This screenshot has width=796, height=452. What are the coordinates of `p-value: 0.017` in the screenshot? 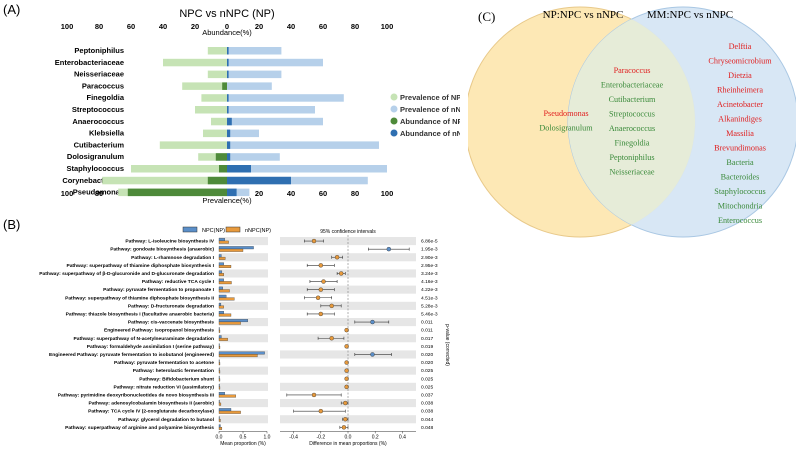 It's located at (427, 339).